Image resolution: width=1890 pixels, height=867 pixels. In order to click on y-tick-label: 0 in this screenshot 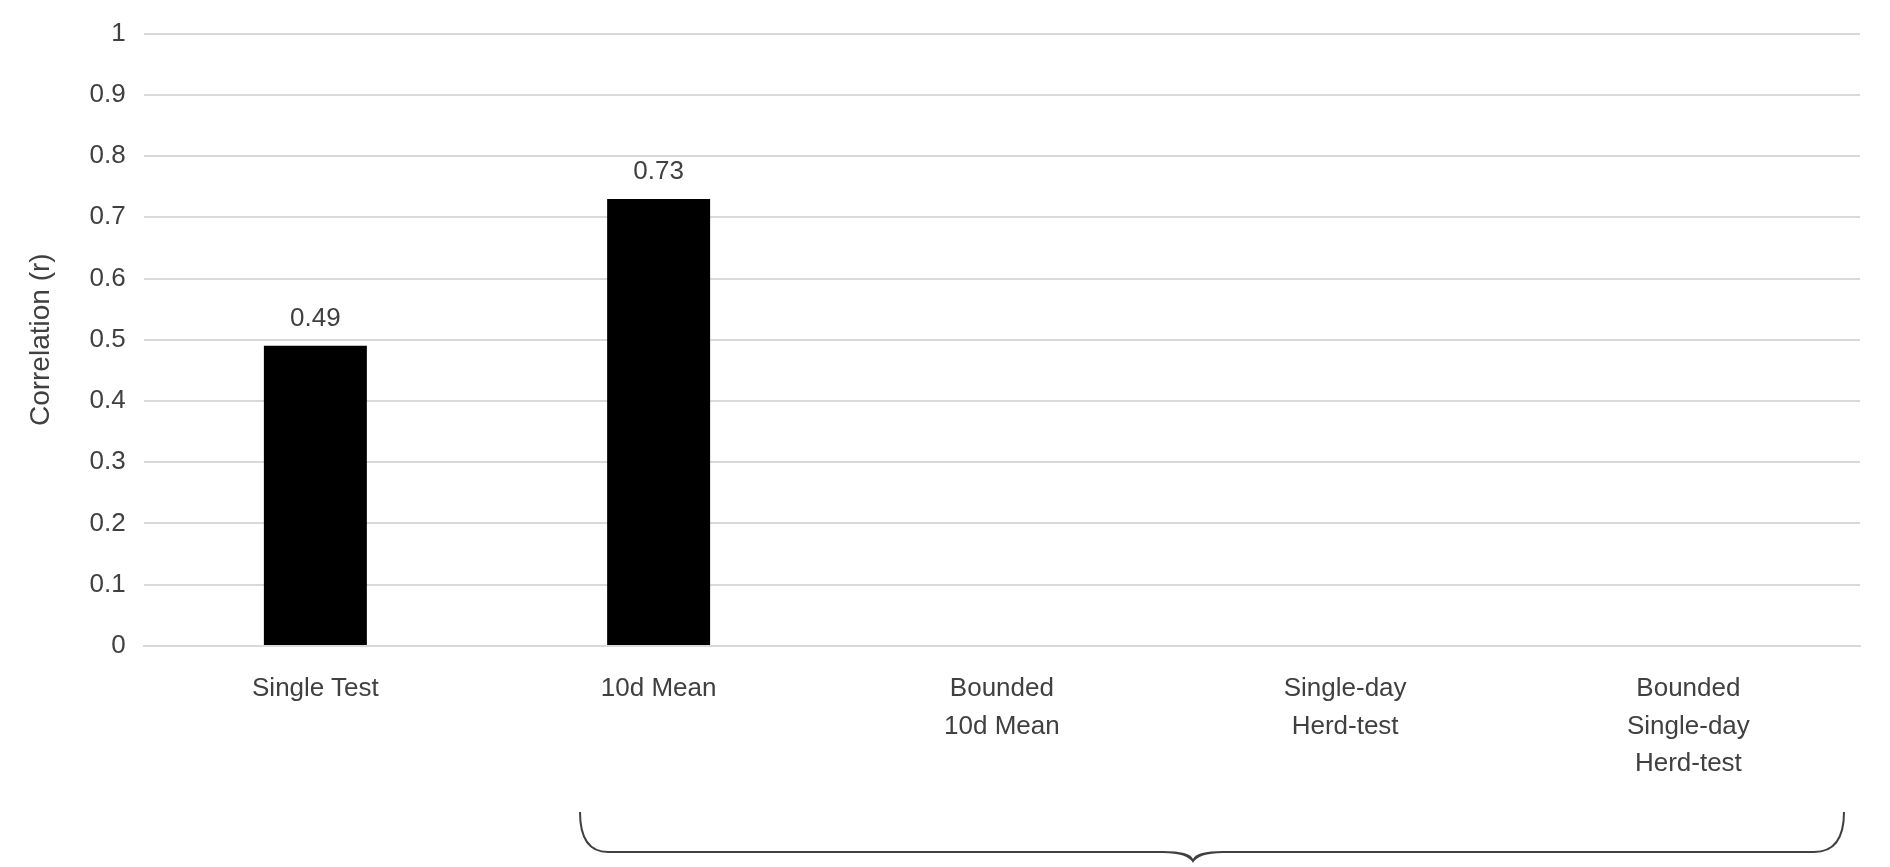, I will do `click(118, 644)`.